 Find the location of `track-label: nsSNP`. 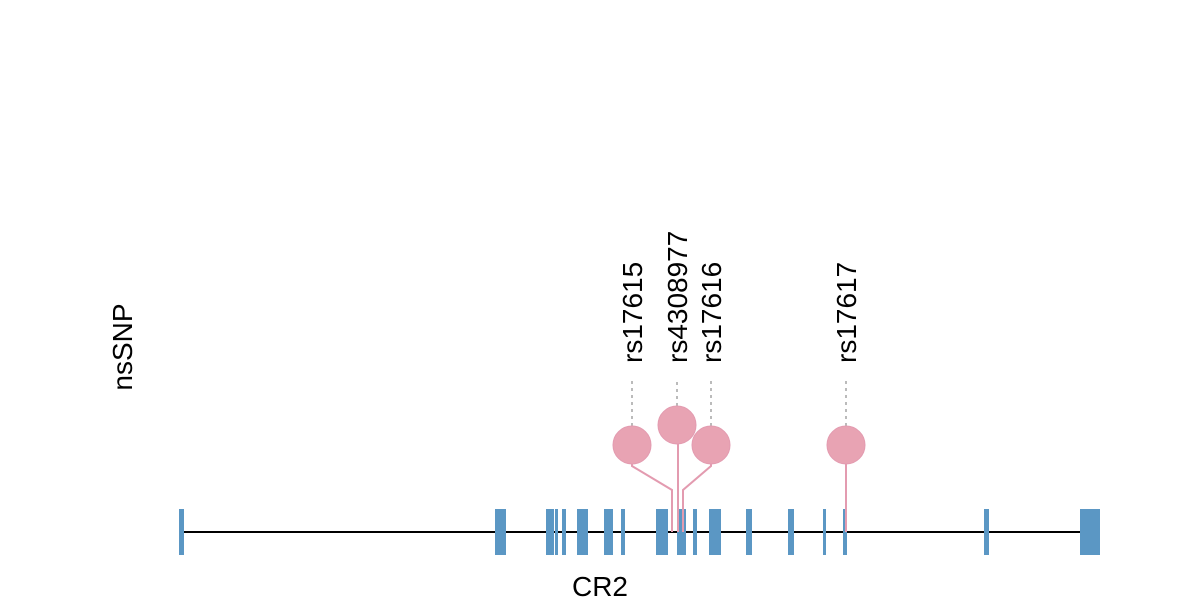

track-label: nsSNP is located at coordinates (122, 346).